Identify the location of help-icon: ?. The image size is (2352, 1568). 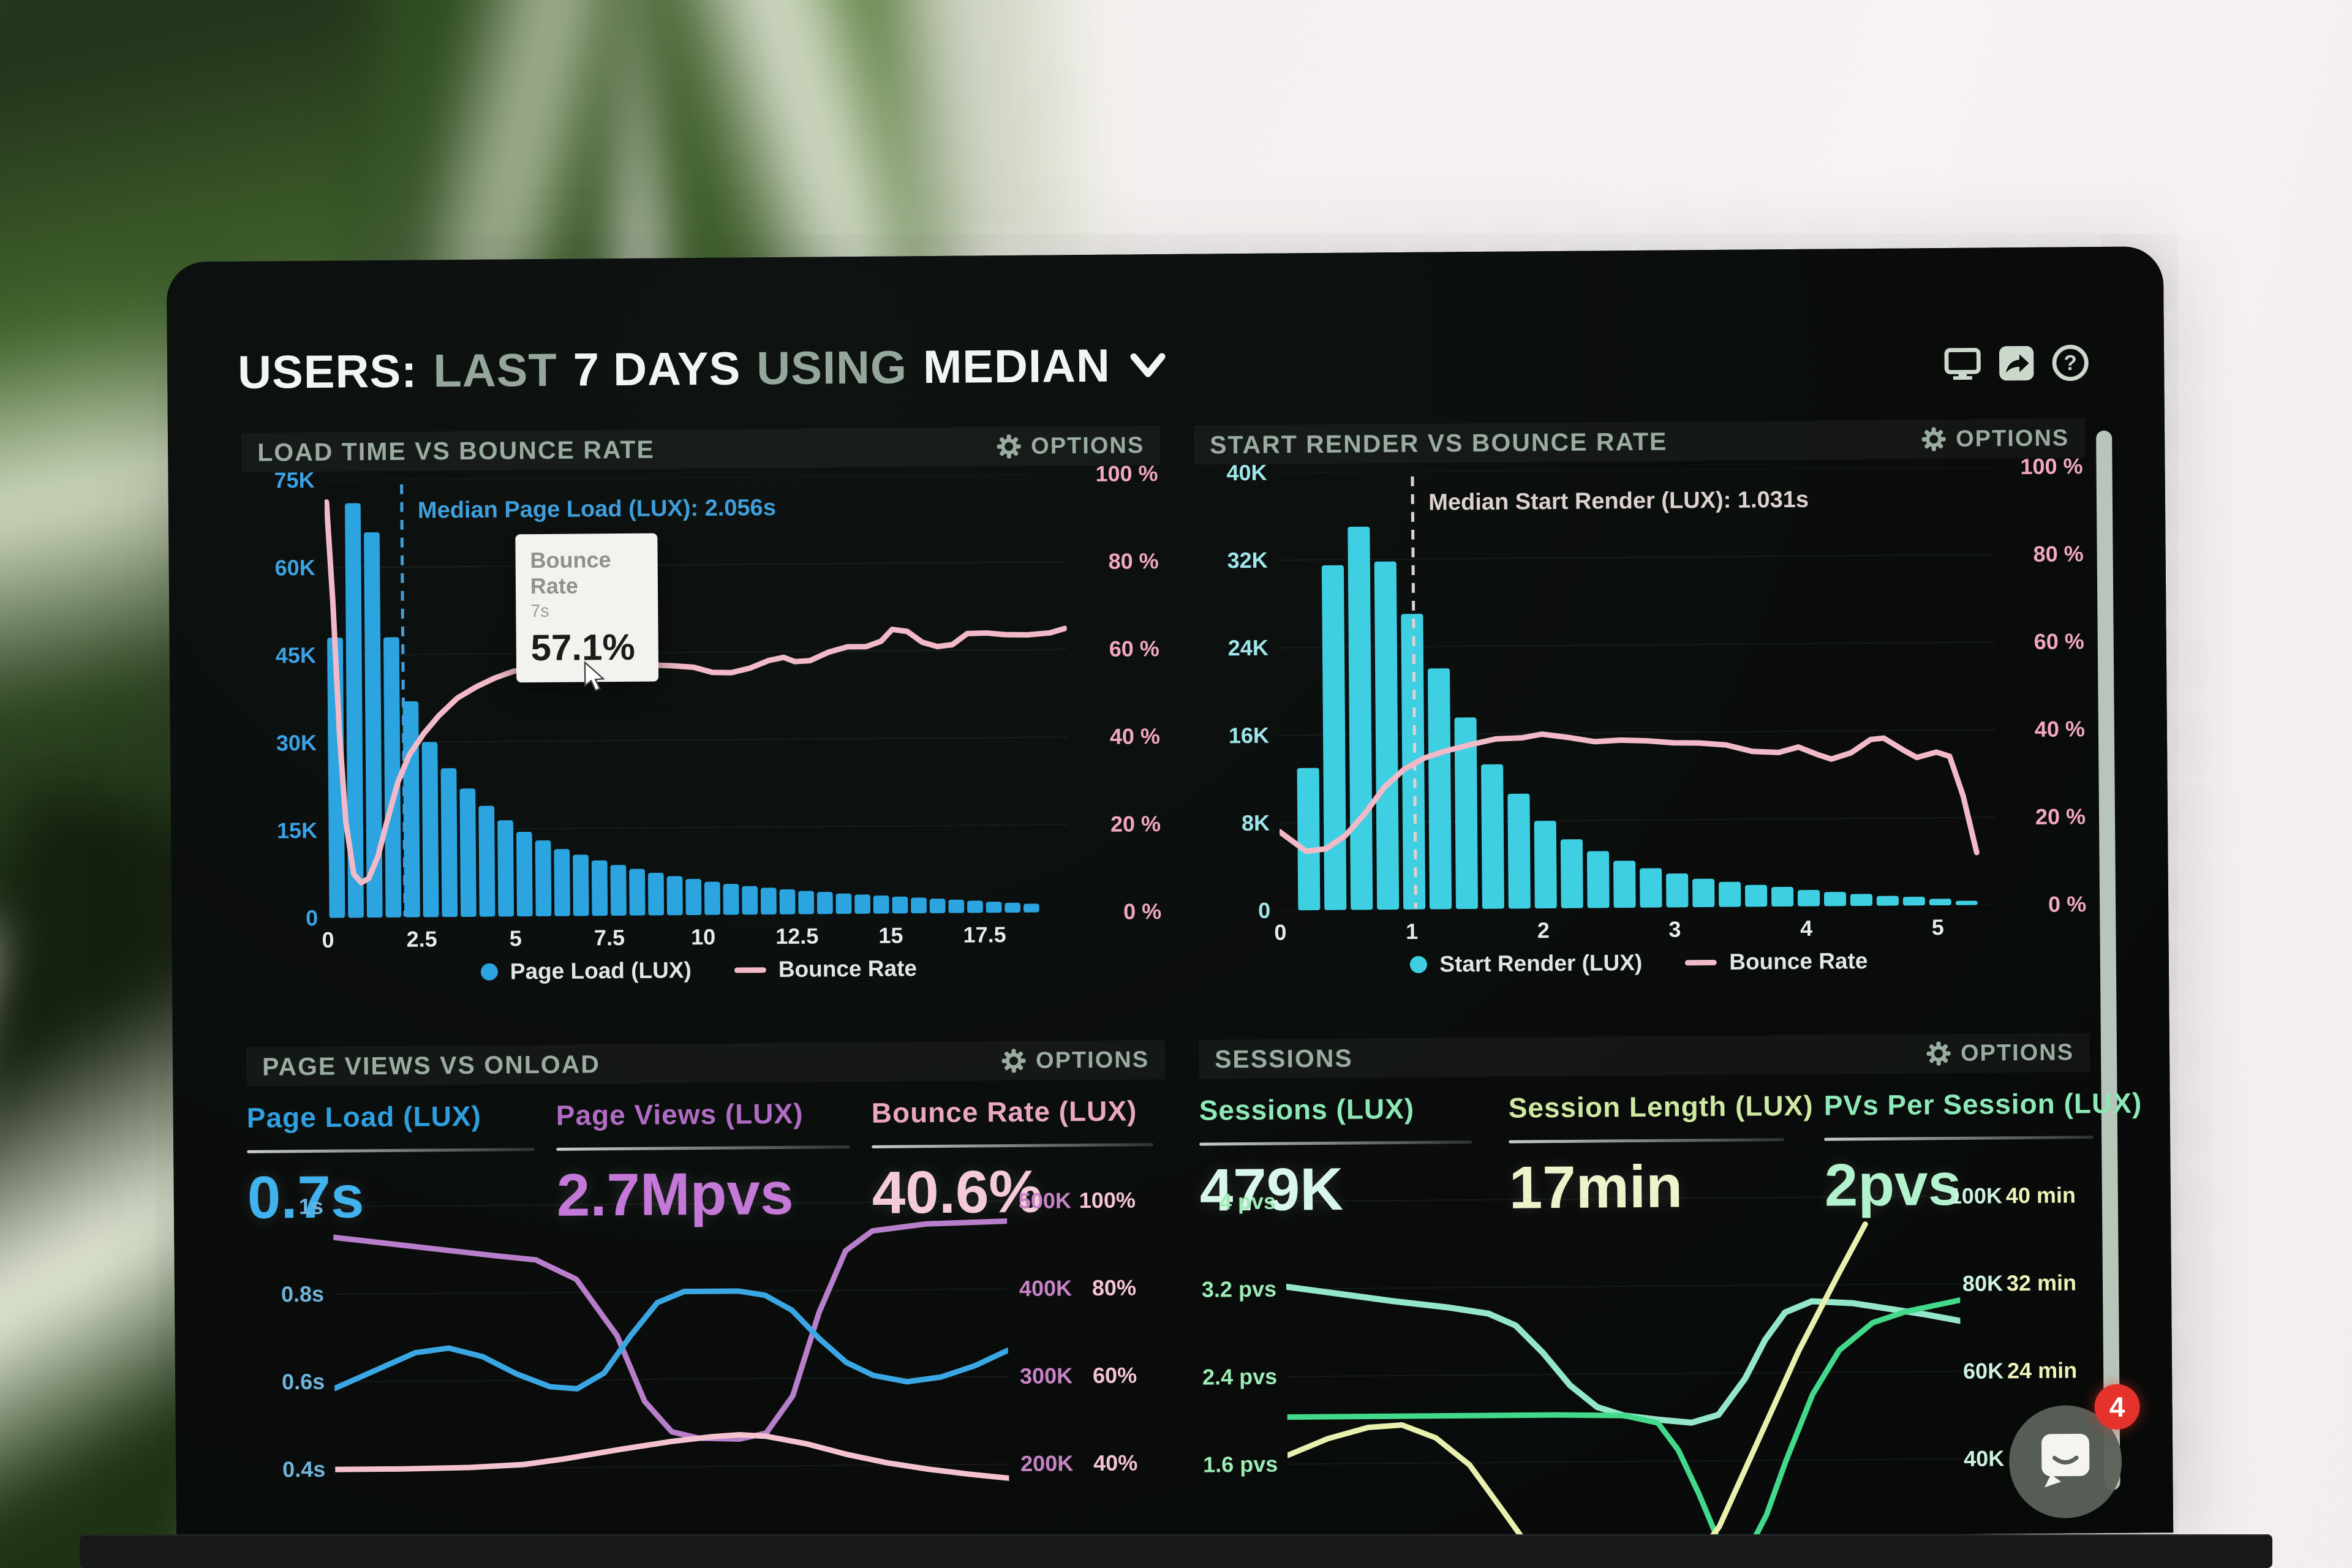
(2070, 363).